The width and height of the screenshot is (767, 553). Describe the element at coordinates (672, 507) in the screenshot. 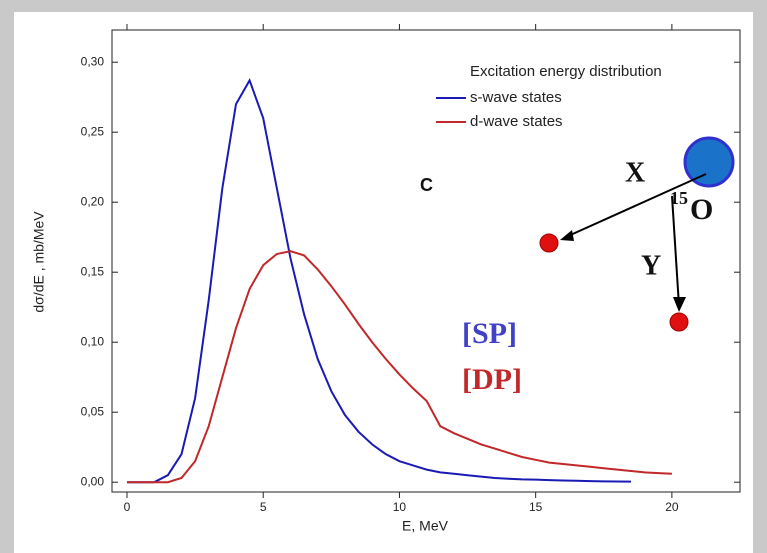

I see `x-tick-label: 20` at that location.